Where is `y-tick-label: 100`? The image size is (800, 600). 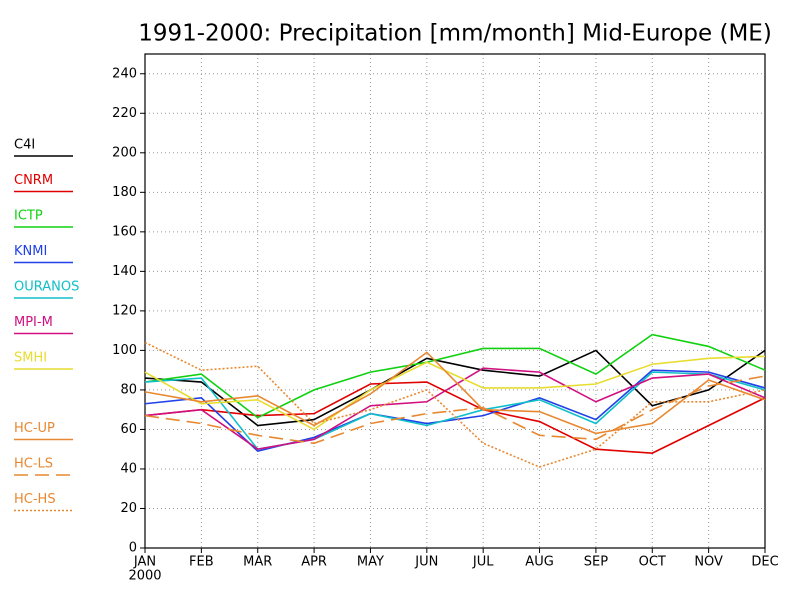 y-tick-label: 100 is located at coordinates (124, 350).